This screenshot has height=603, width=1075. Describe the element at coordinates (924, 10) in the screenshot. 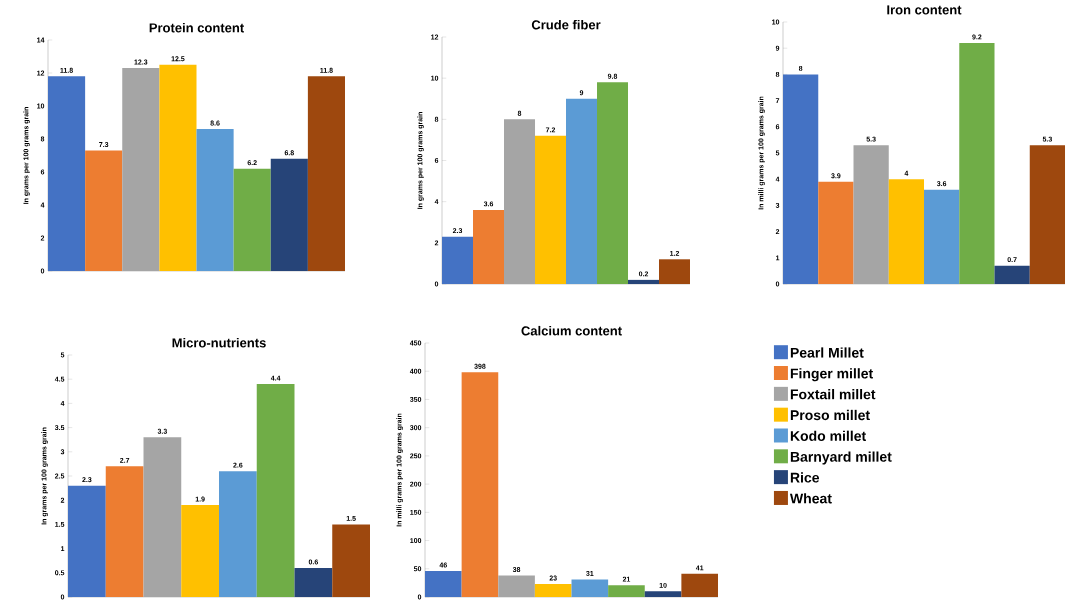

I see `chart-title: Iron content` at that location.